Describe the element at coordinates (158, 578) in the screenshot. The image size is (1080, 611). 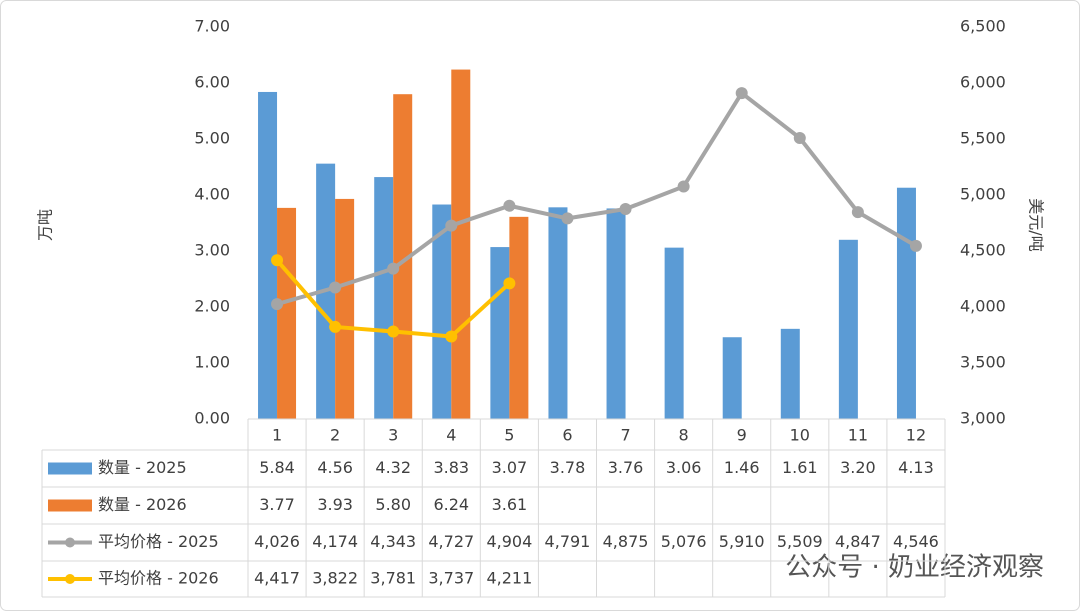
I see `legend-label: 平均价格 - 2026` at that location.